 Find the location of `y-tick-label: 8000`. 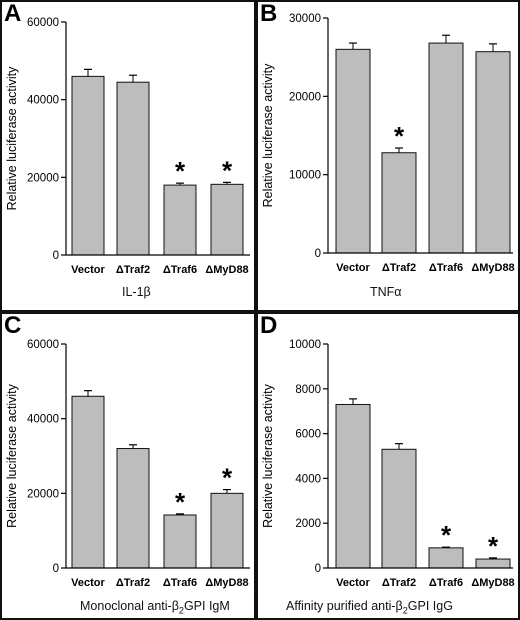

y-tick-label: 8000 is located at coordinates (308, 390).